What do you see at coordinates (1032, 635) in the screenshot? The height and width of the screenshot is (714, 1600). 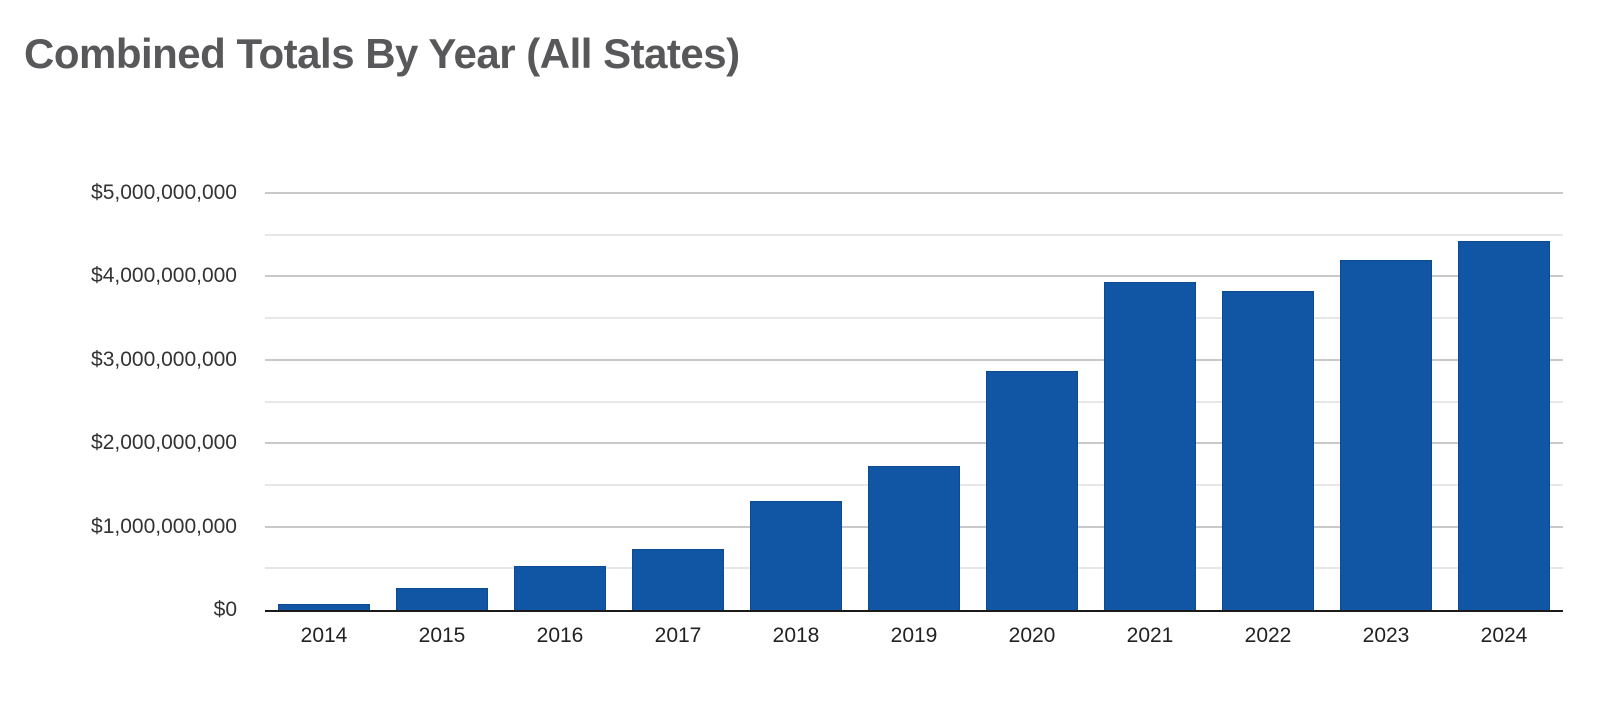 I see `x-tick-label: 2020` at bounding box center [1032, 635].